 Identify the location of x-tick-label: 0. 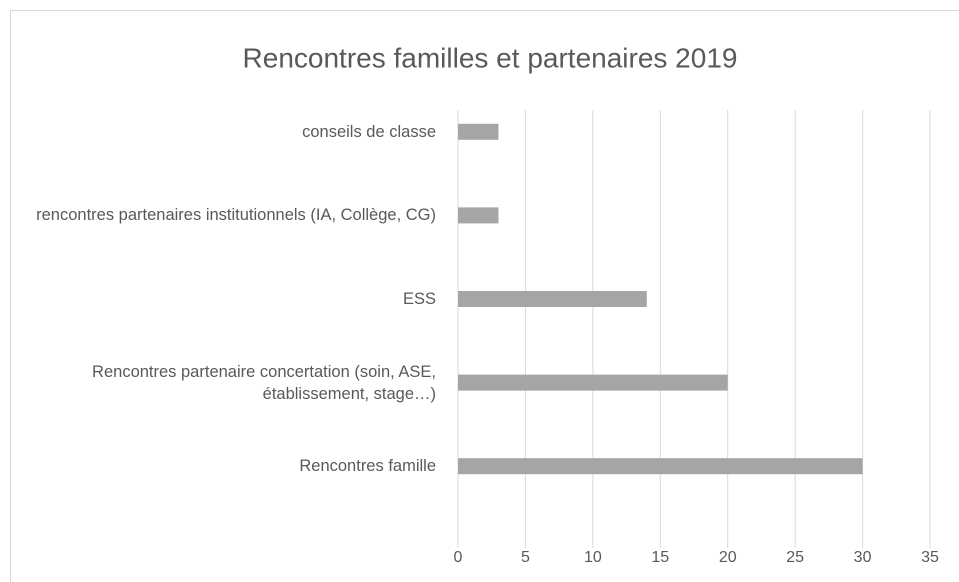
(458, 557).